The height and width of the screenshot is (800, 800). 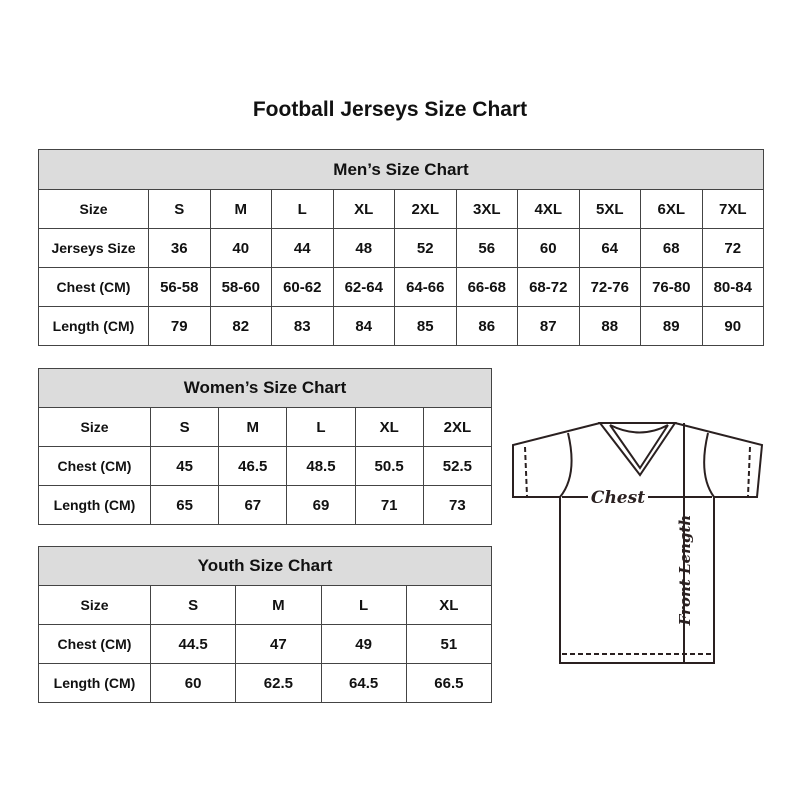 I want to click on table-cell: 62.5, so click(x=278, y=683).